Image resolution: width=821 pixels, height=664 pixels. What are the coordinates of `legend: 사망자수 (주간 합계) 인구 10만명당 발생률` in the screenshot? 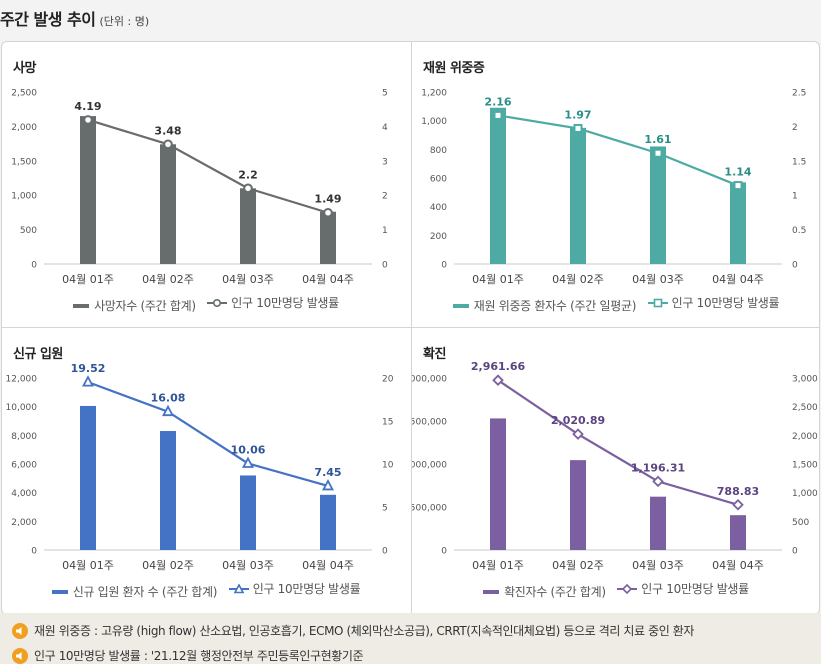 It's located at (206, 304).